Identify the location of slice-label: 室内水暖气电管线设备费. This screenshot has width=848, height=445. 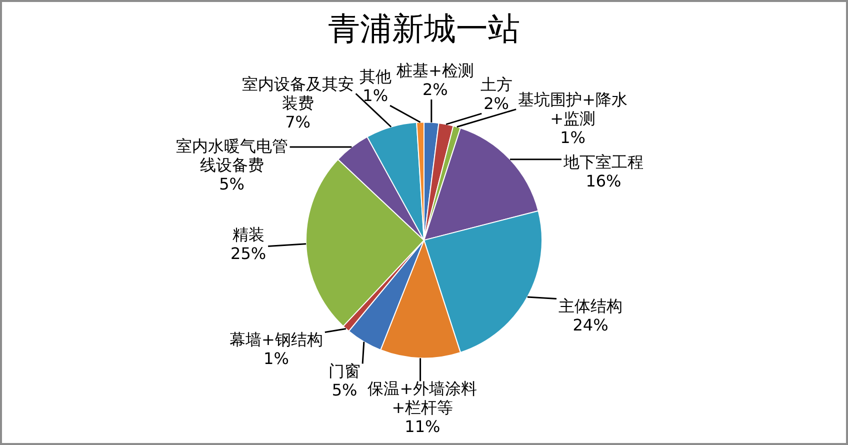
(232, 155).